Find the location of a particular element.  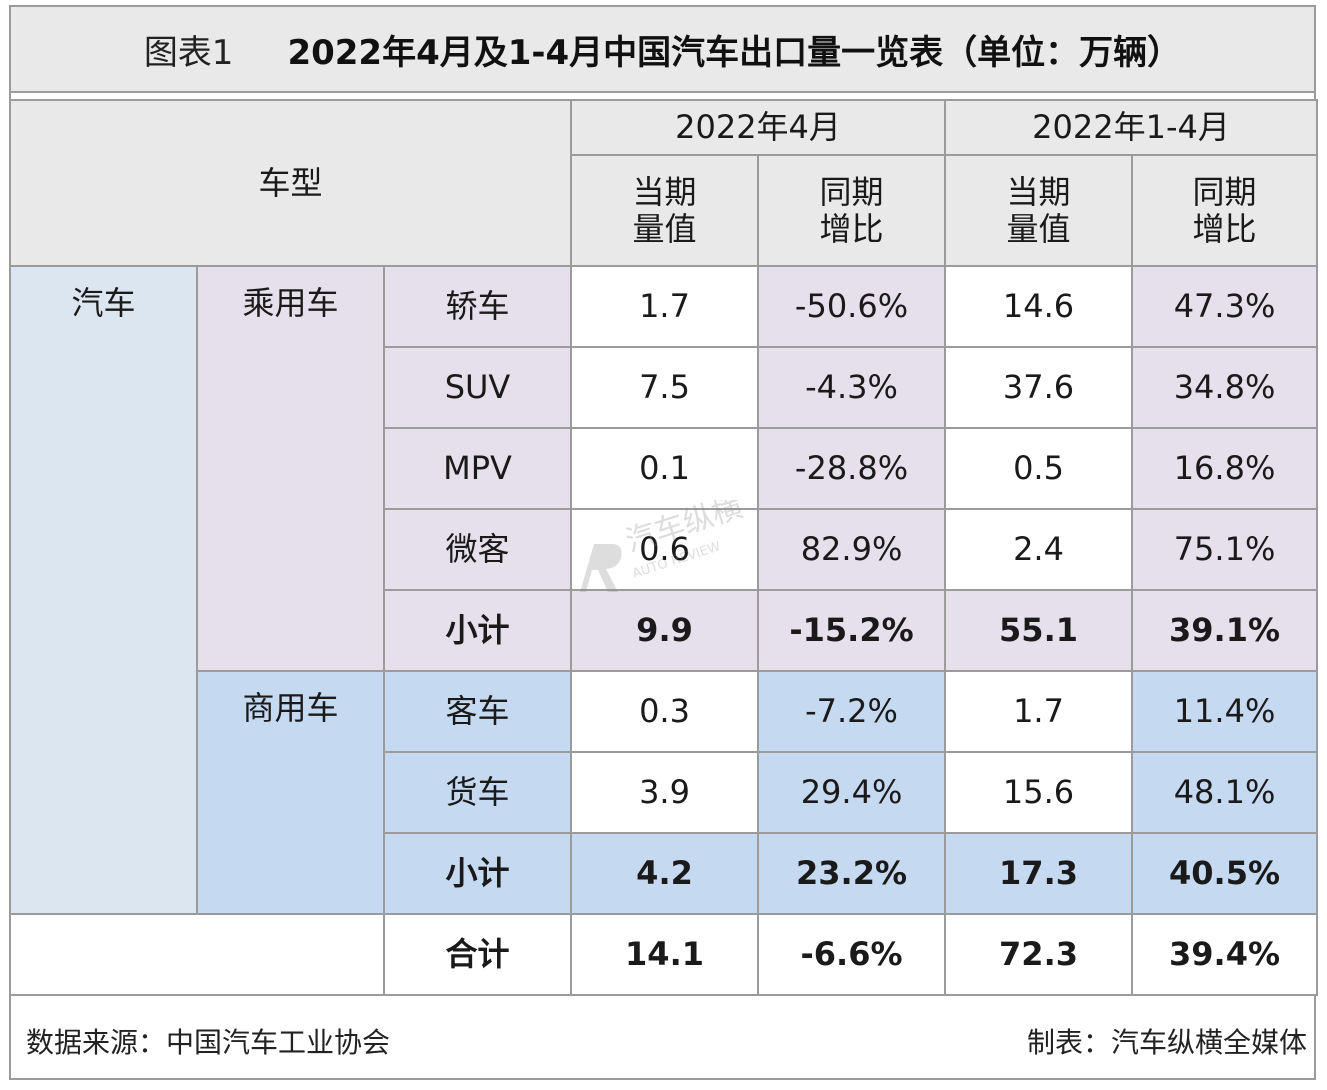

header-model: 车型 is located at coordinates (290, 183).